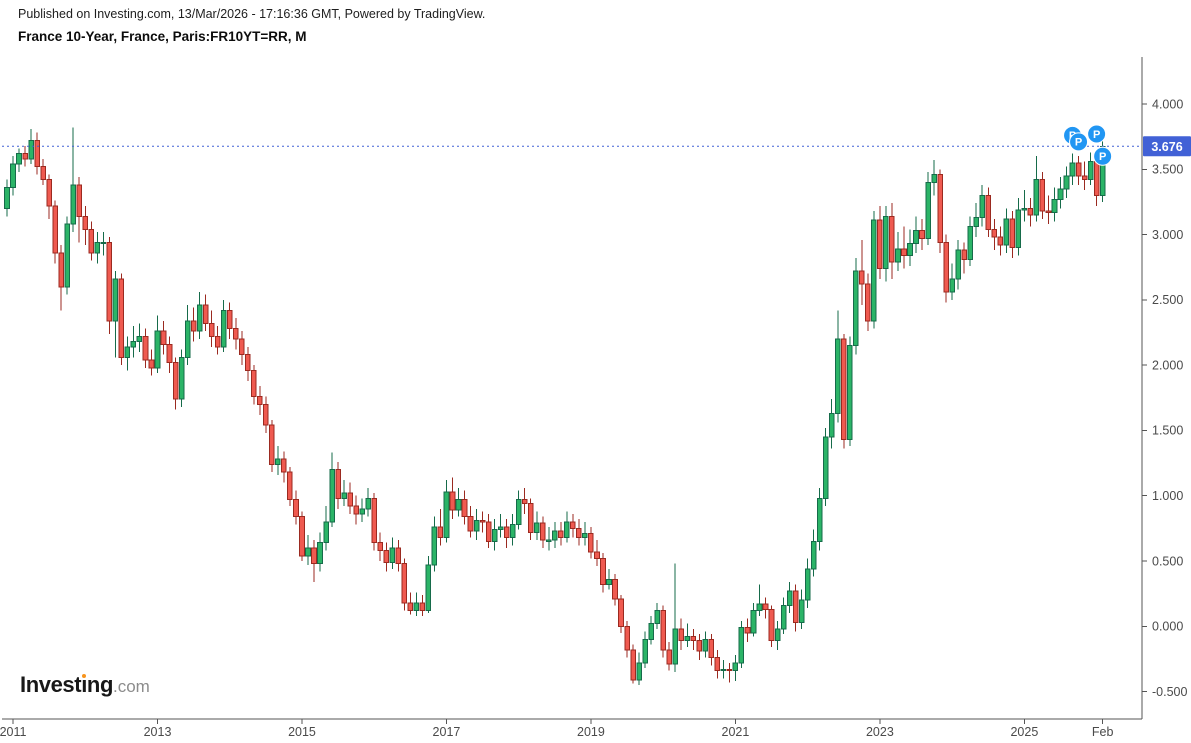 The image size is (1191, 743). Describe the element at coordinates (1169, 692) in the screenshot. I see `y-tick-label: -0.500` at that location.